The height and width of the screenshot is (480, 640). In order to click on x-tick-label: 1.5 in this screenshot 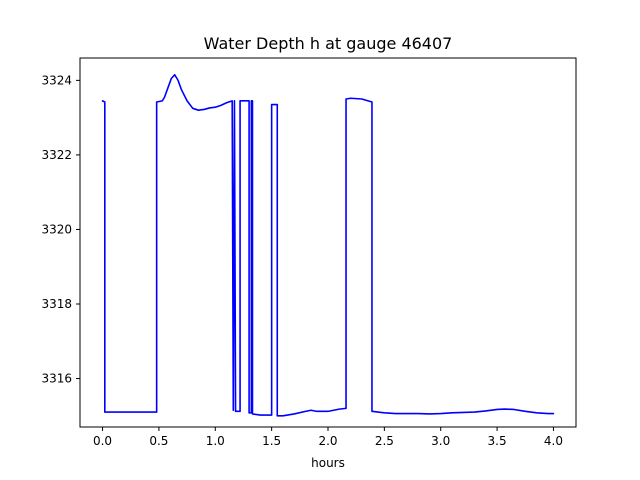, I will do `click(271, 441)`.